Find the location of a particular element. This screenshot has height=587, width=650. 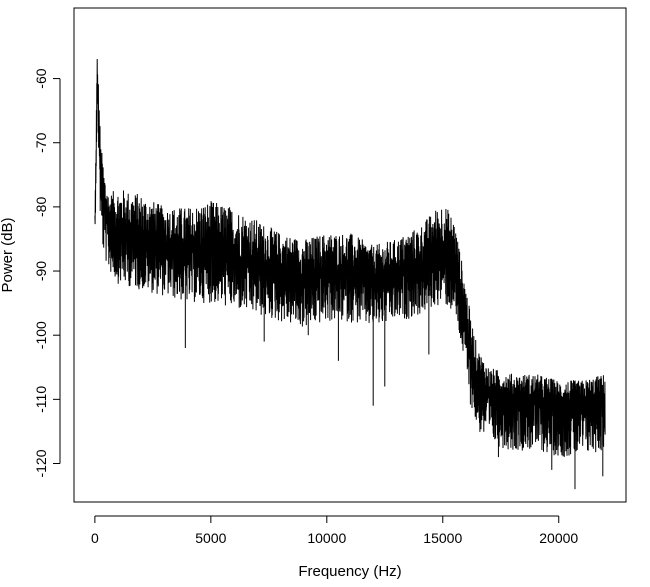

y-tick-label: -90 is located at coordinates (41, 271).